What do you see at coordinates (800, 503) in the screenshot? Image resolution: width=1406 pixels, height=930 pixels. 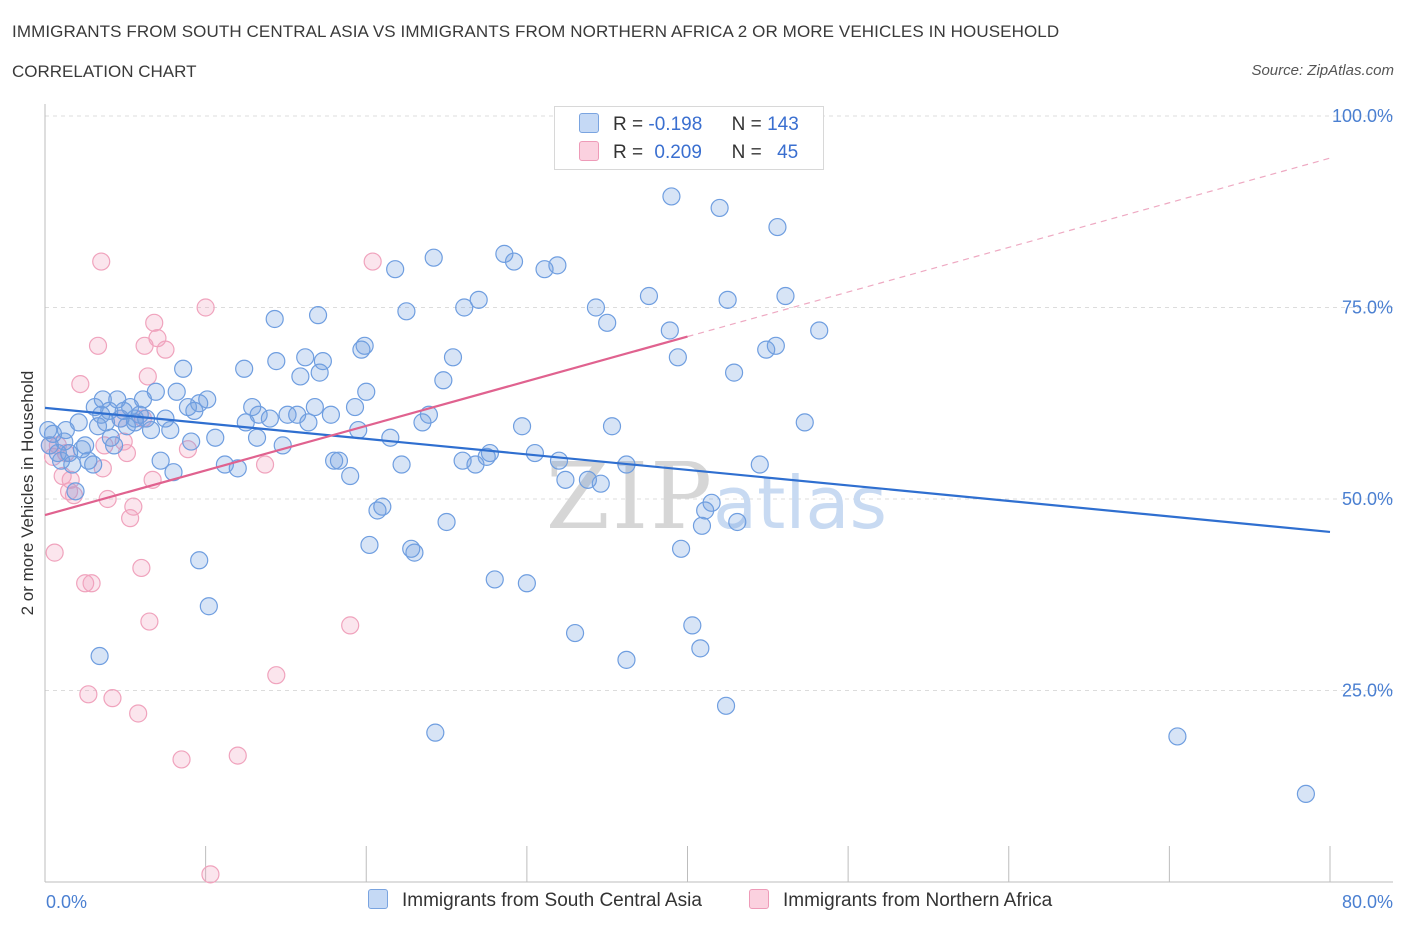 I see `watermark-atlas: atlas` at bounding box center [800, 503].